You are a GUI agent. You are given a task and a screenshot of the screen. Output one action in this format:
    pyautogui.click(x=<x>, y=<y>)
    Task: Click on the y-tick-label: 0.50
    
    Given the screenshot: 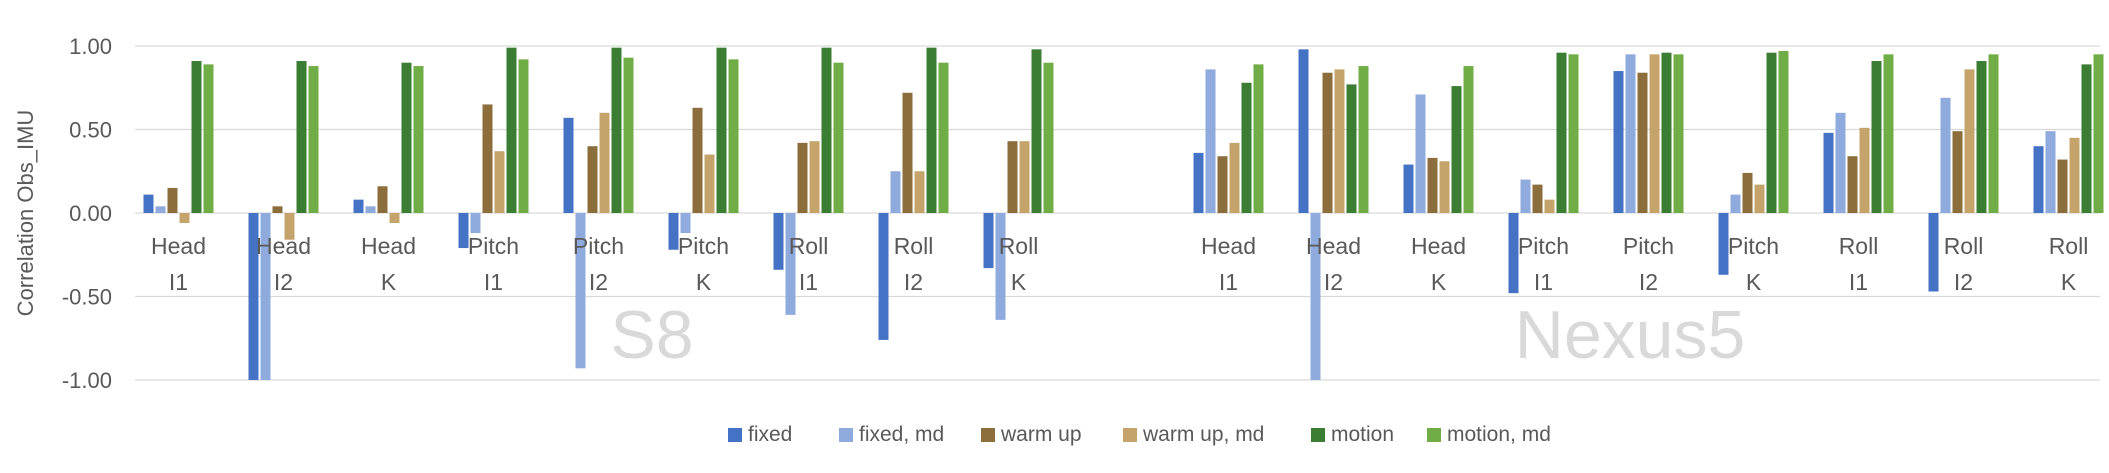 What is the action you would take?
    pyautogui.click(x=90, y=130)
    